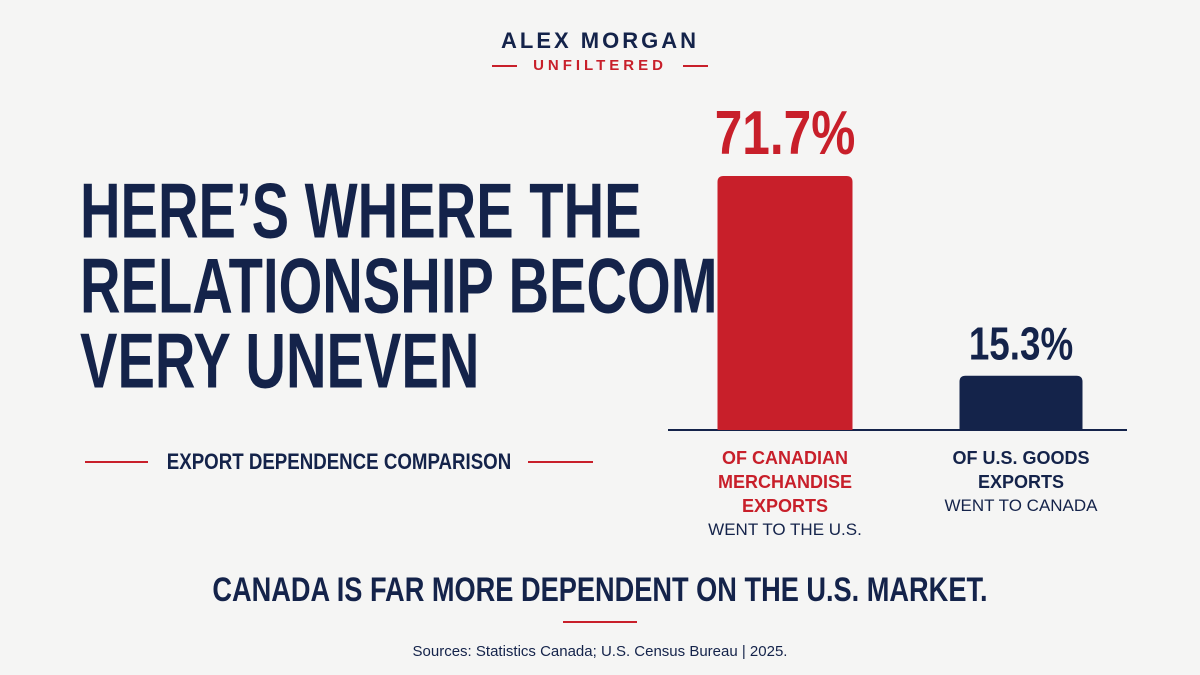  I want to click on brand-name: ALEX MORGAN, so click(600, 40).